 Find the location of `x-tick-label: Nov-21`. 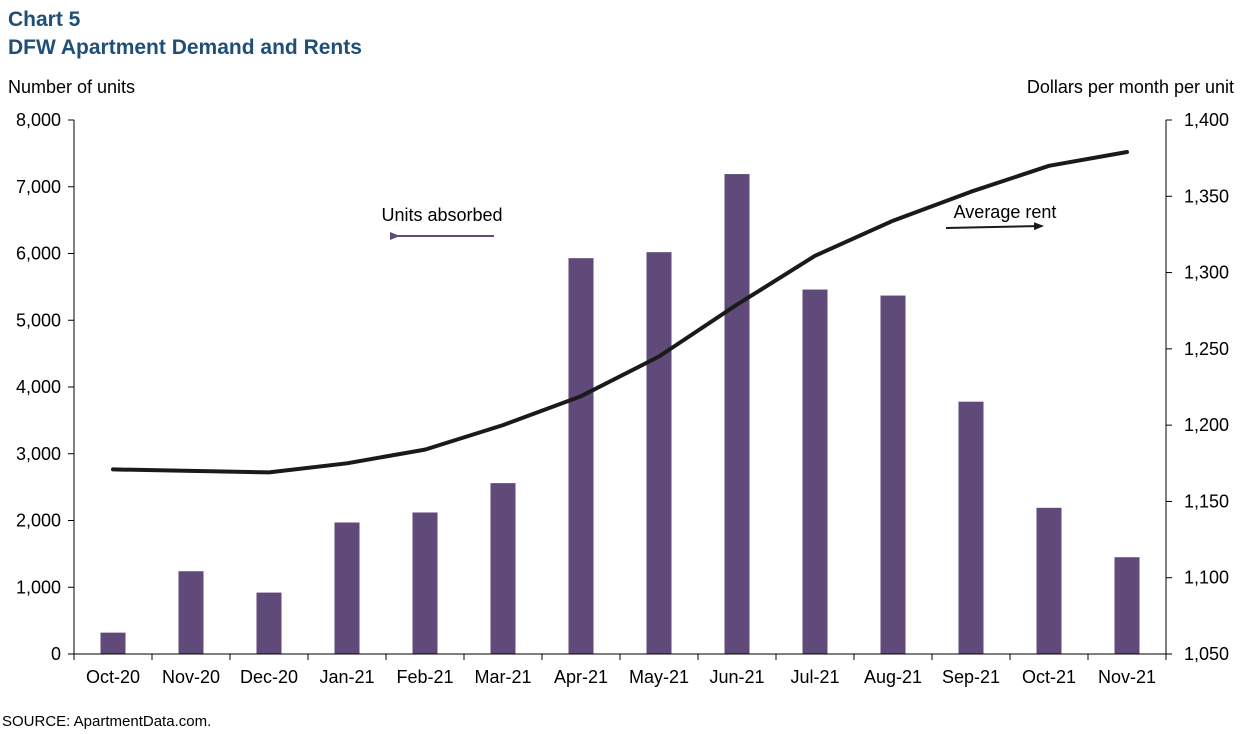

x-tick-label: Nov-21 is located at coordinates (1127, 677).